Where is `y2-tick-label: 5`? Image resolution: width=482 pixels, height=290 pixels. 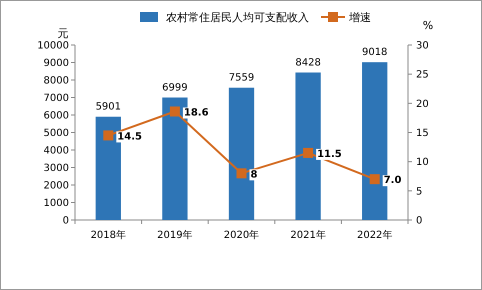
y2-tick-label: 5 is located at coordinates (419, 192).